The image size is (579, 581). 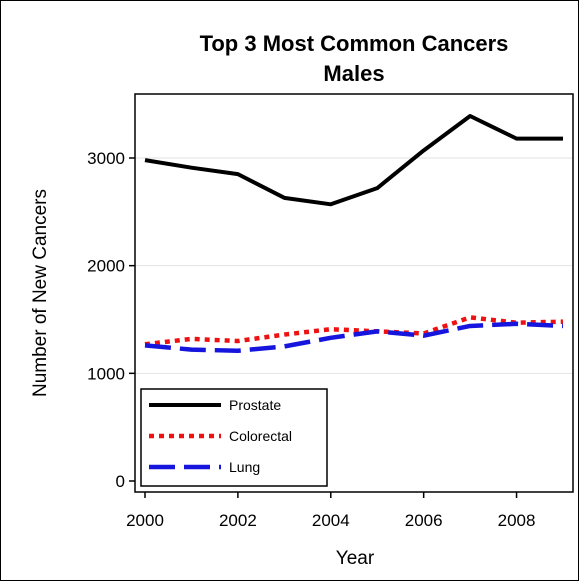 I want to click on x-tick-label: 2006, so click(x=424, y=520).